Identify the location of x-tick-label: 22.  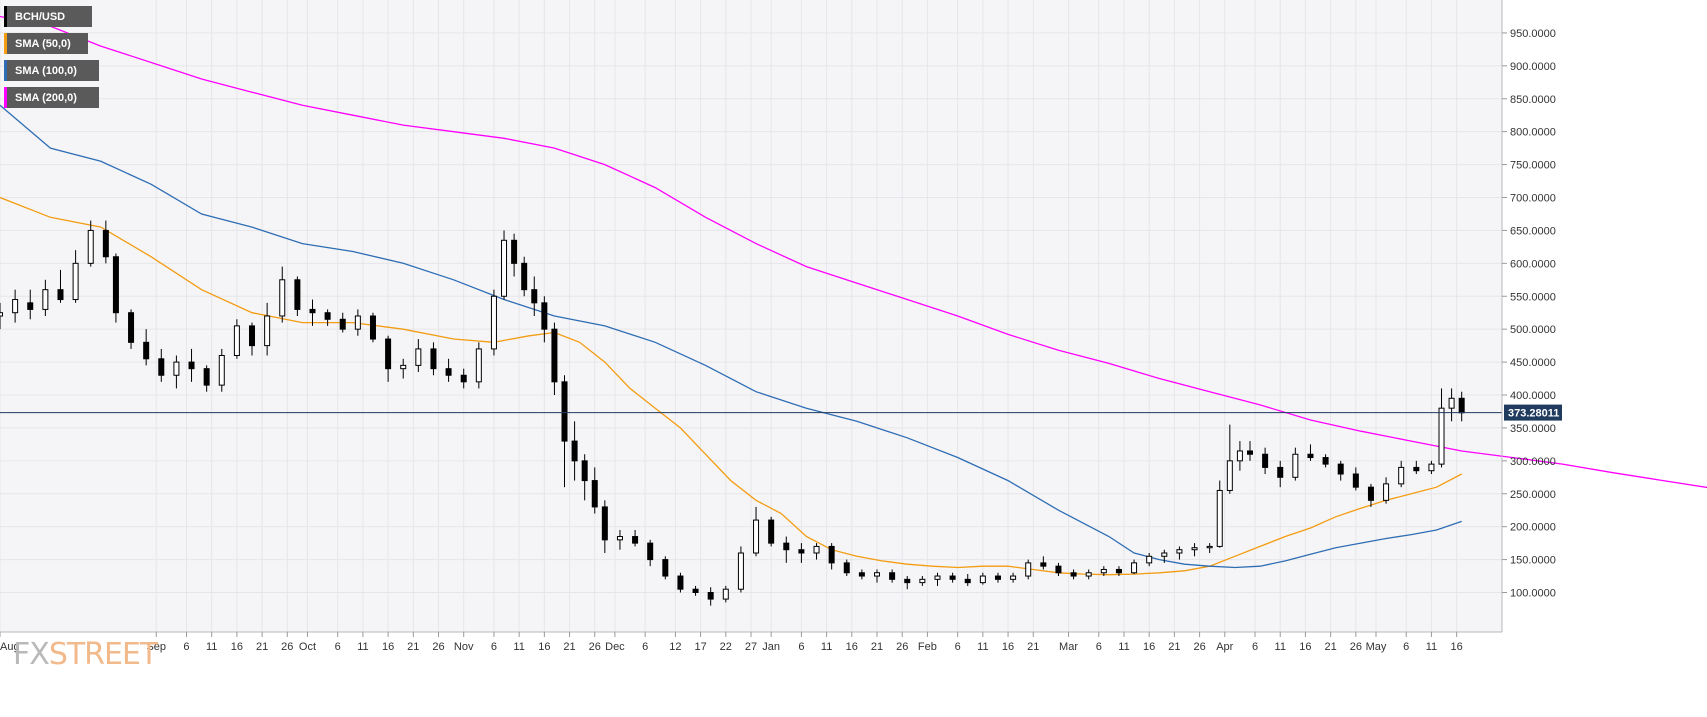
(726, 647).